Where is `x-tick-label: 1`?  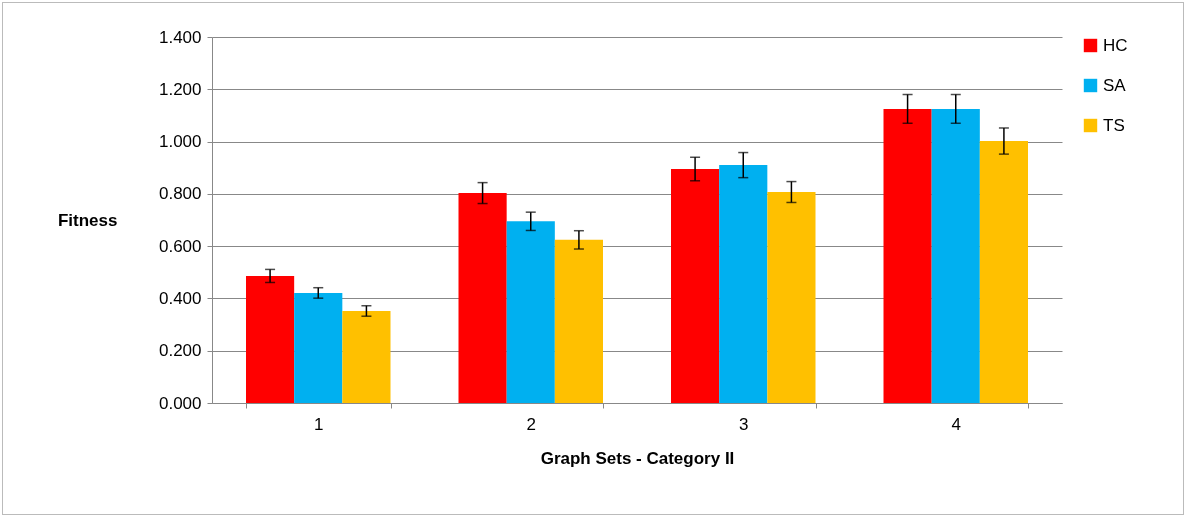
x-tick-label: 1 is located at coordinates (319, 424).